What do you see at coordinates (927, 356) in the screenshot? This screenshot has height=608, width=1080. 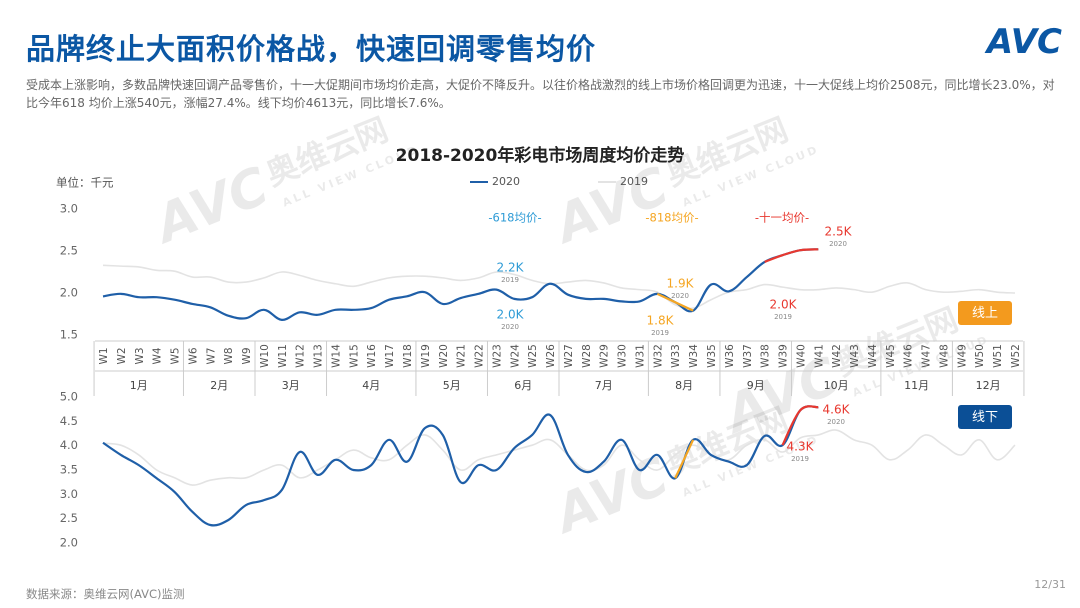 I see `x-tick-label: W47` at bounding box center [927, 356].